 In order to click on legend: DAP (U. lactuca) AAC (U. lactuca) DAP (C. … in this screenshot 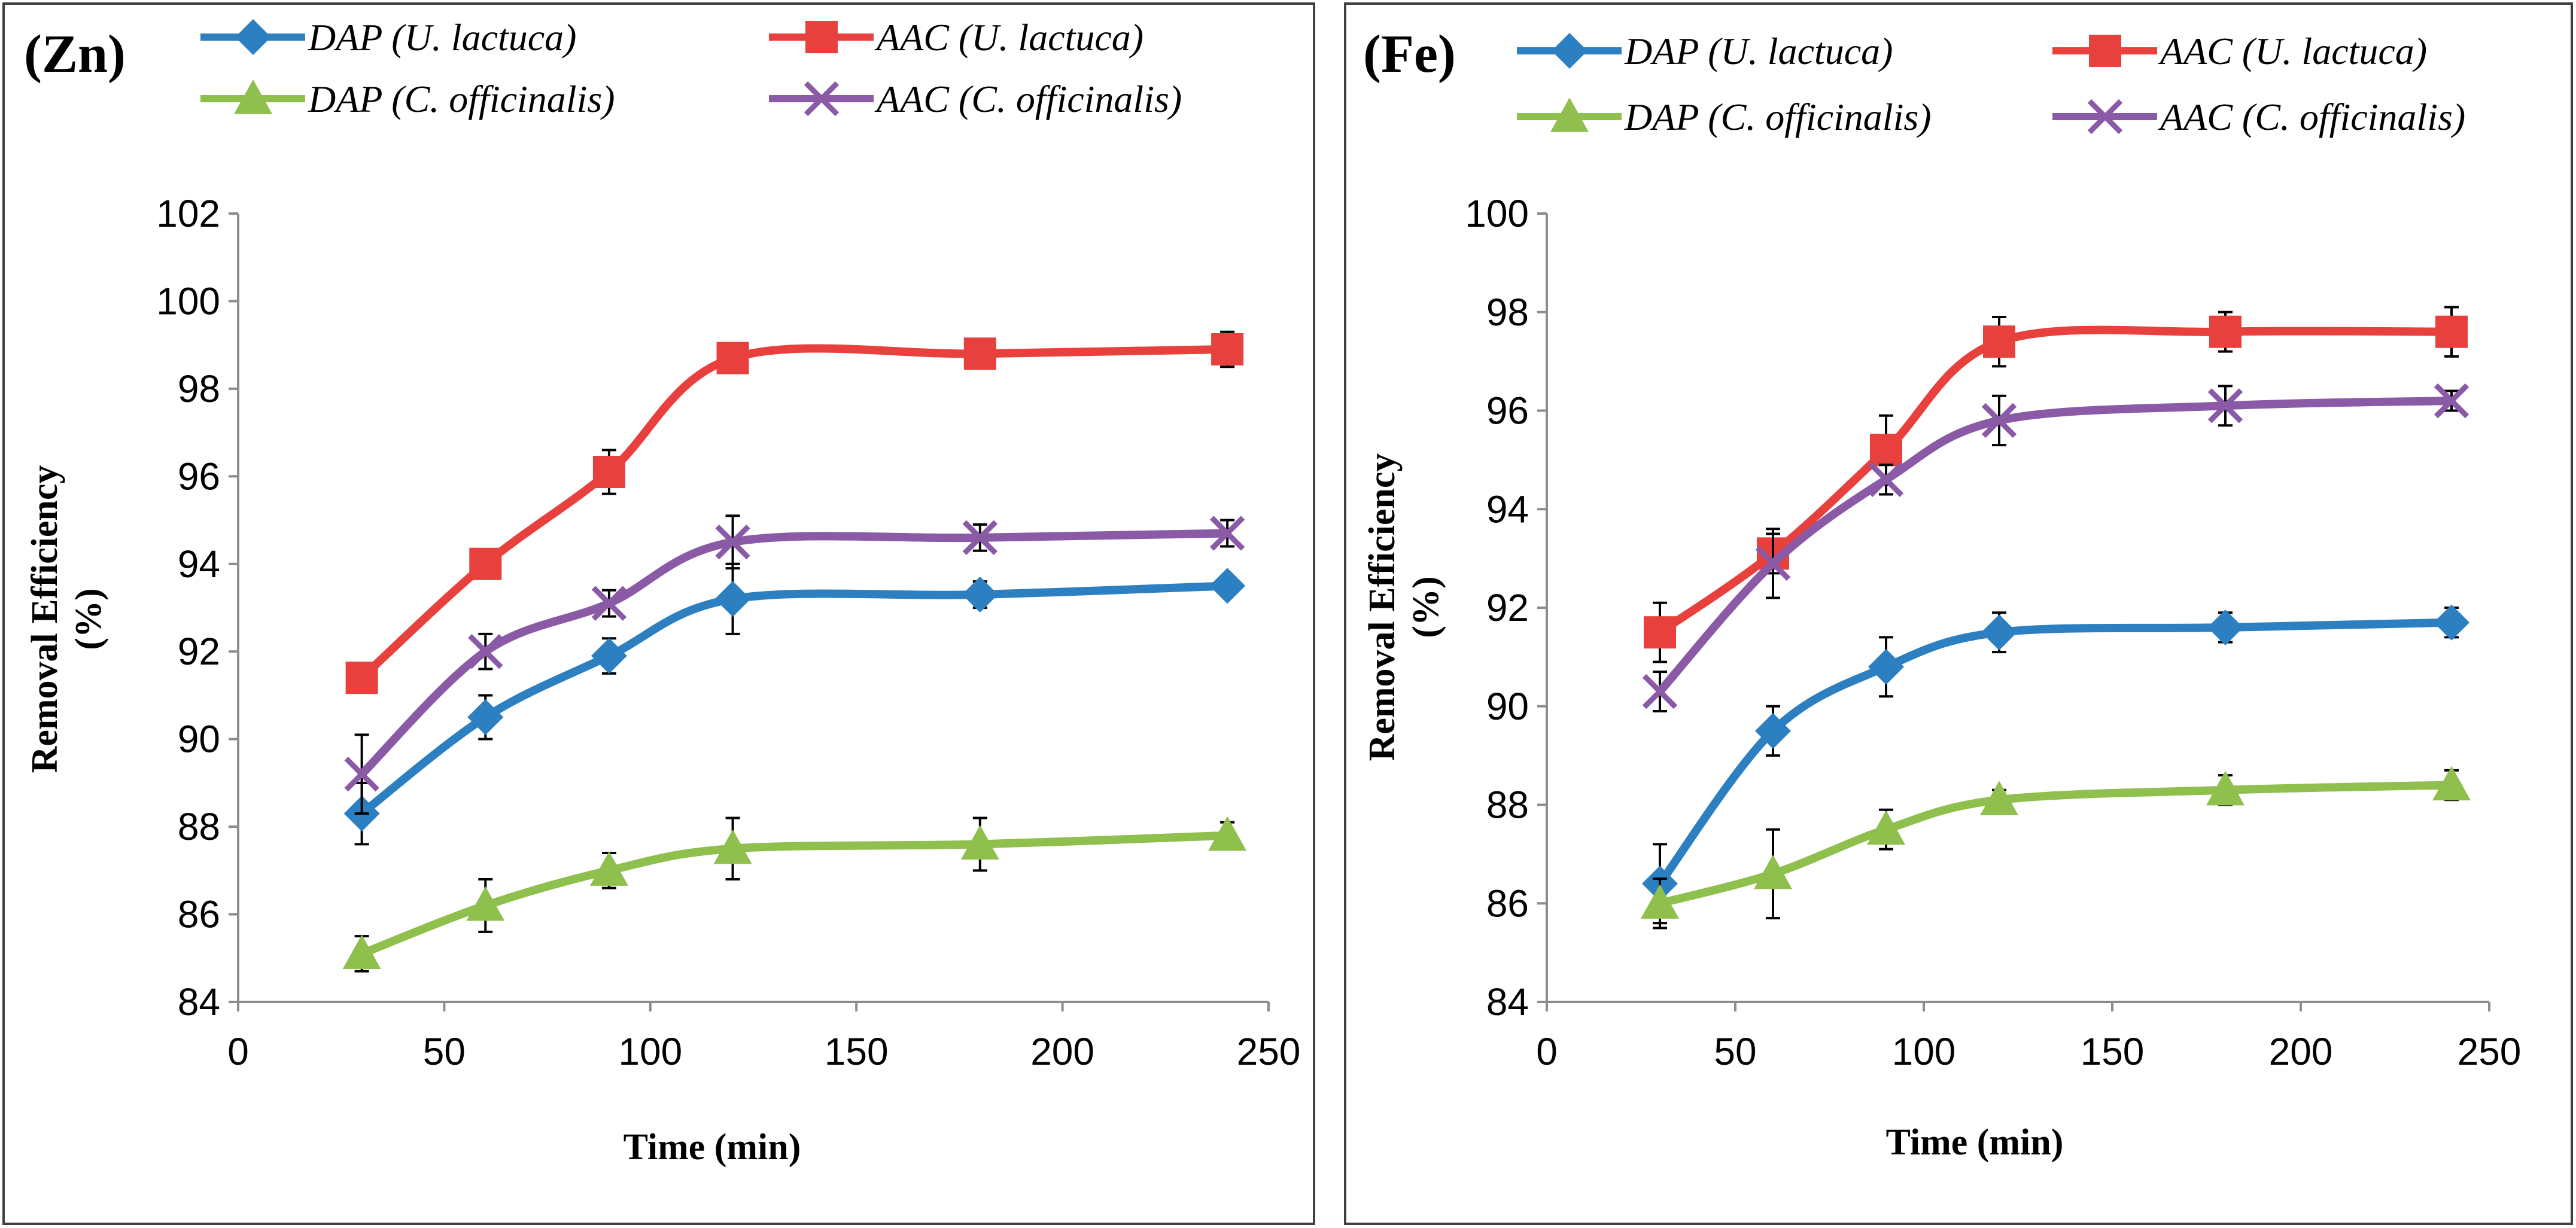, I will do `click(1991, 84)`.